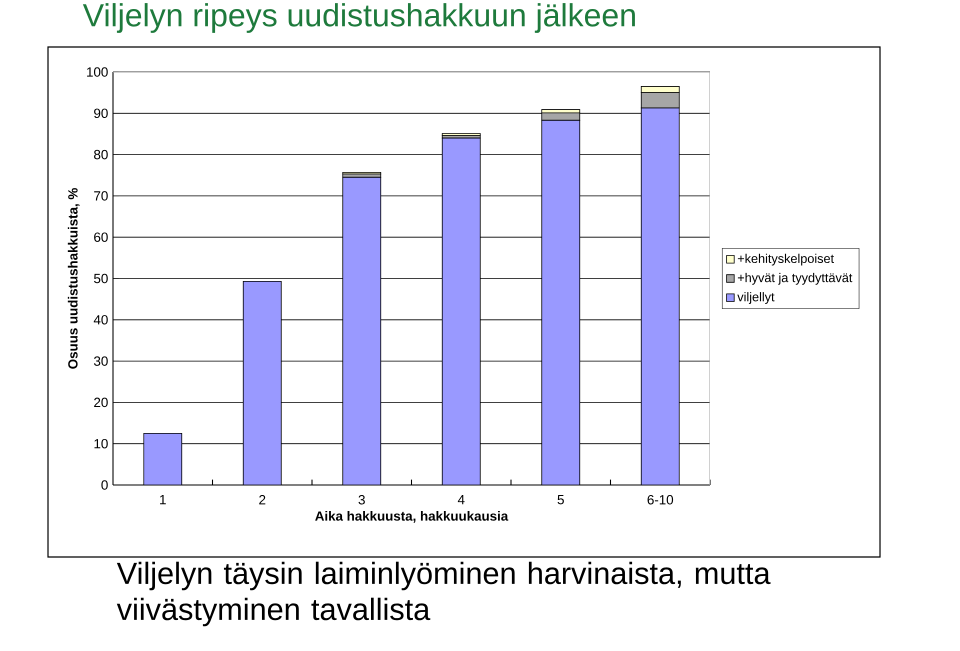 This screenshot has width=960, height=651. I want to click on y-tick-label: 70, so click(101, 196).